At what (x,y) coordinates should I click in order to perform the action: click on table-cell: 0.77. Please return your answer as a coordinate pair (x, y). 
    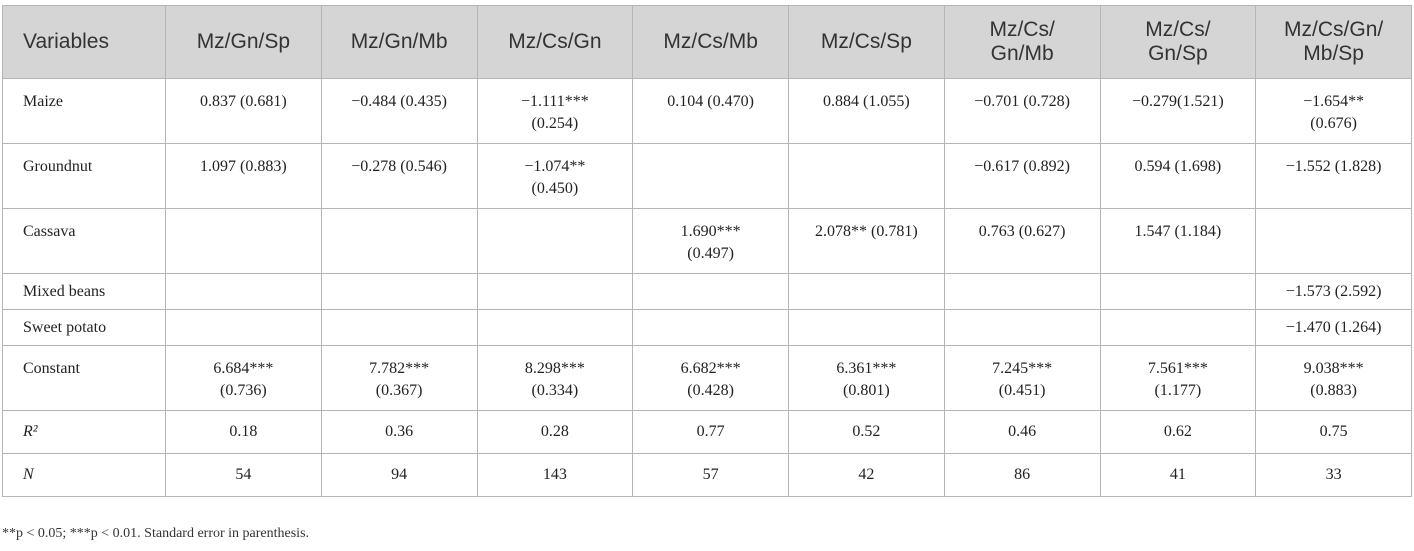
    Looking at the image, I should click on (710, 432).